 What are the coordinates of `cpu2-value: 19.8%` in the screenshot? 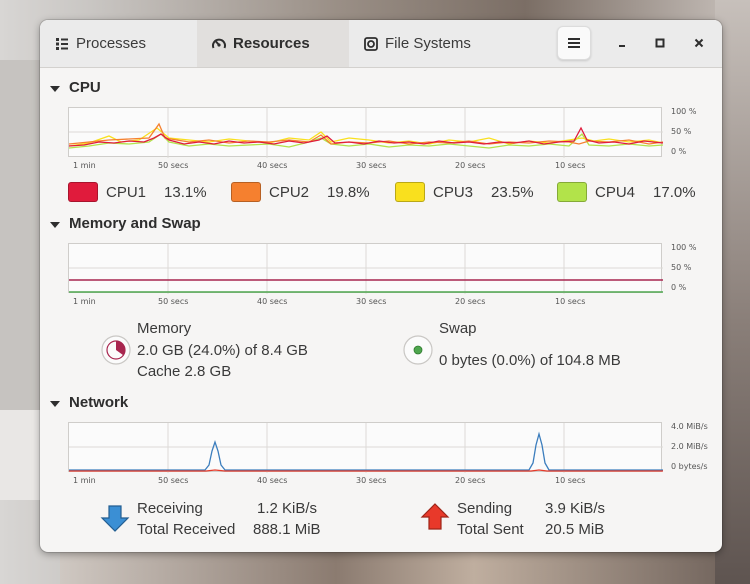 It's located at (348, 192).